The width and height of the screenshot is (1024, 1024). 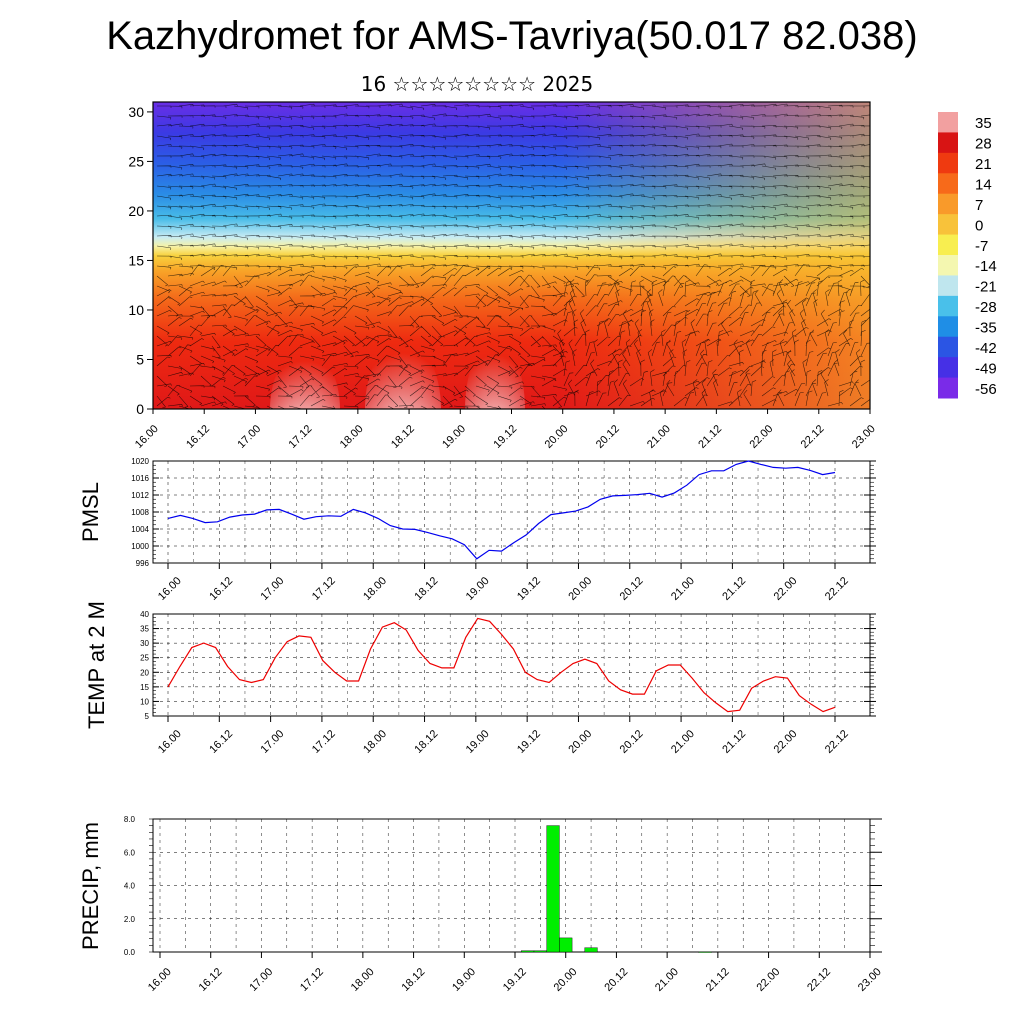 What do you see at coordinates (130, 952) in the screenshot?
I see `precip-y-tick-label: 0.0` at bounding box center [130, 952].